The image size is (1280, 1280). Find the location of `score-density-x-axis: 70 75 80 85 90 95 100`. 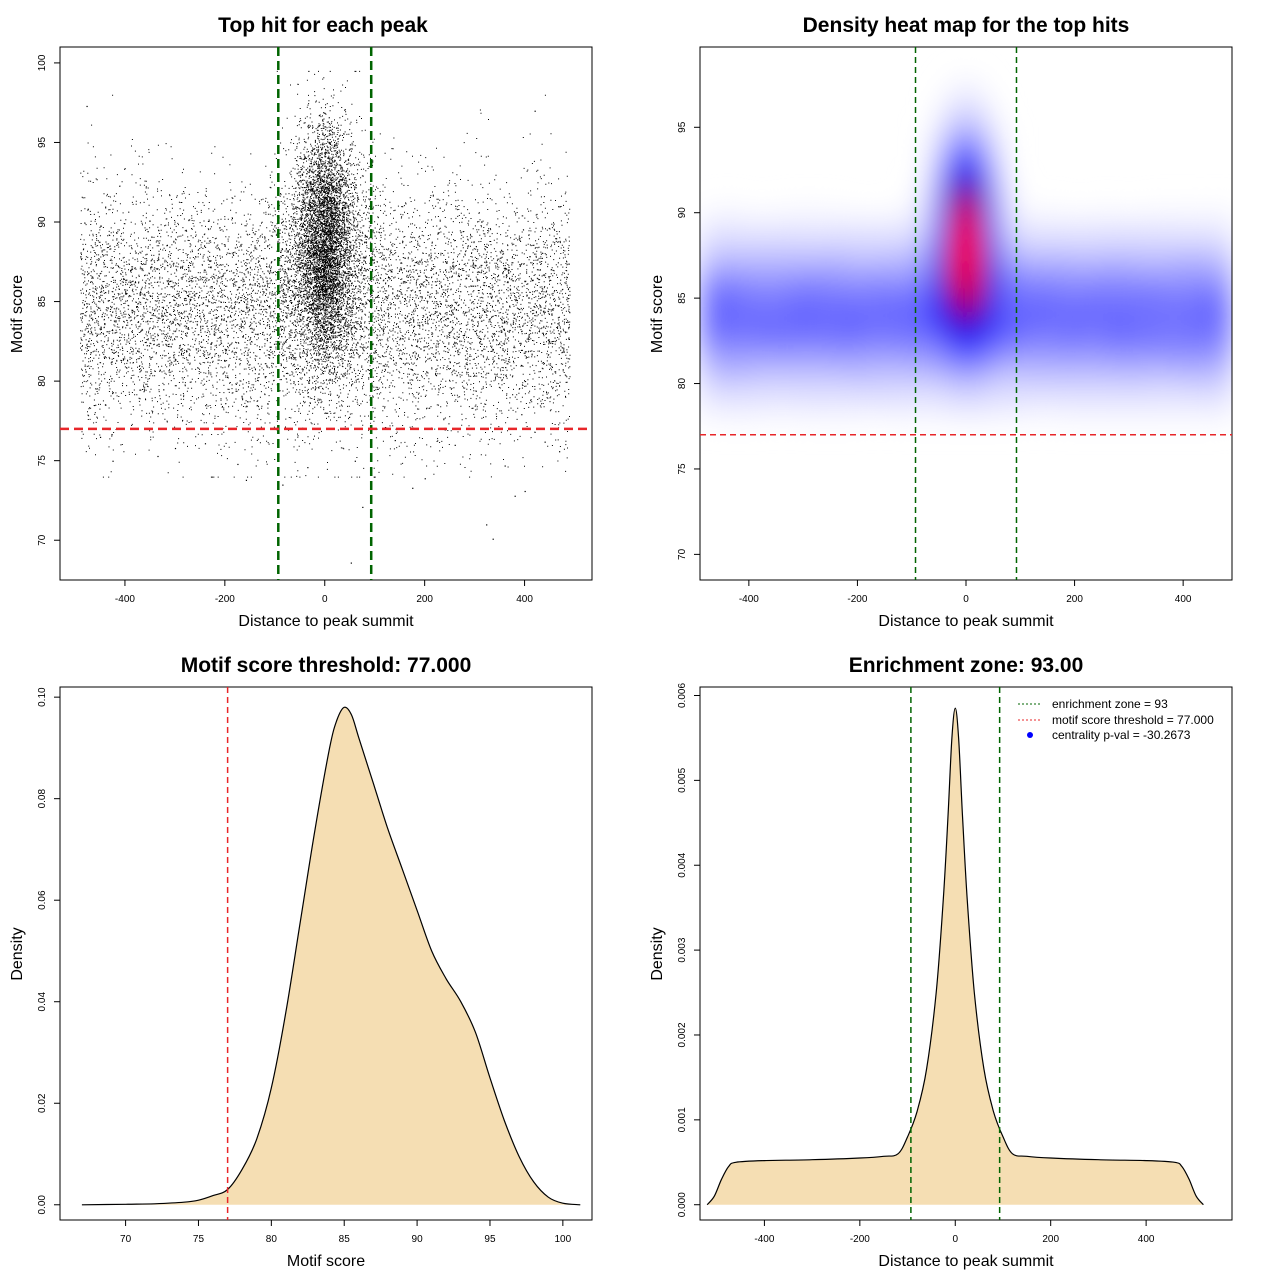

score-density-x-axis: 70 75 80 85 90 95 100 is located at coordinates (346, 1232).